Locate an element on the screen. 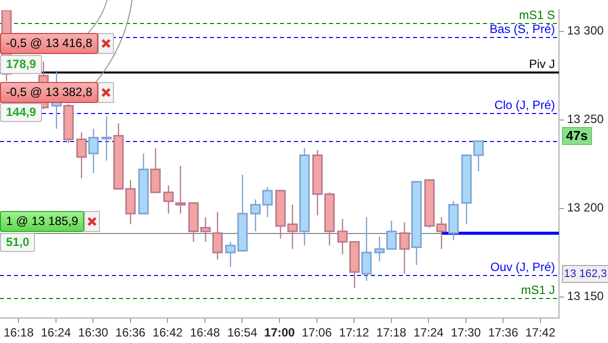 The width and height of the screenshot is (608, 343). x-tick-label: 17:06 is located at coordinates (317, 333).